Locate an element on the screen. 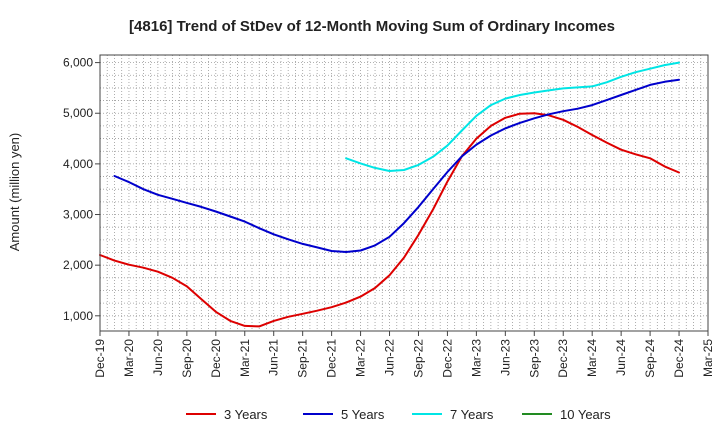  x-tick-label: Mar-23 is located at coordinates (476, 358).